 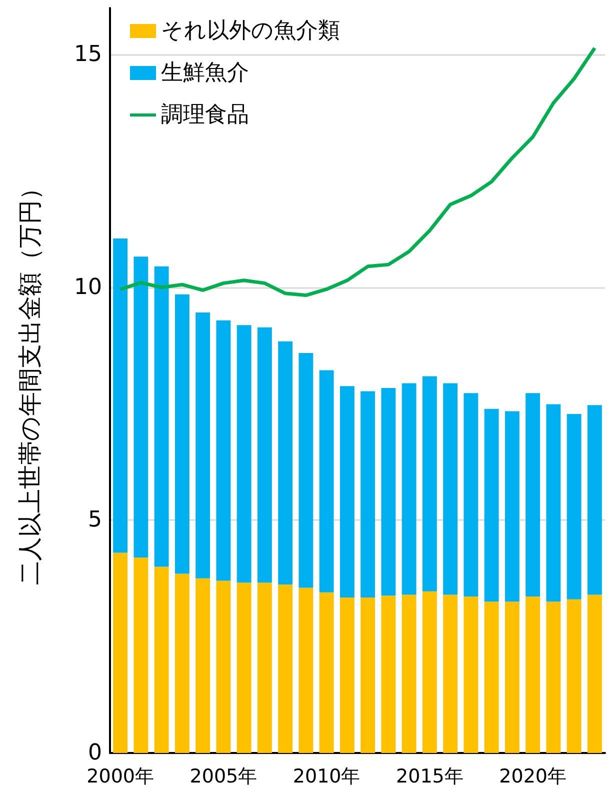 I want to click on legend-label: 生鮮魚介, so click(x=205, y=73).